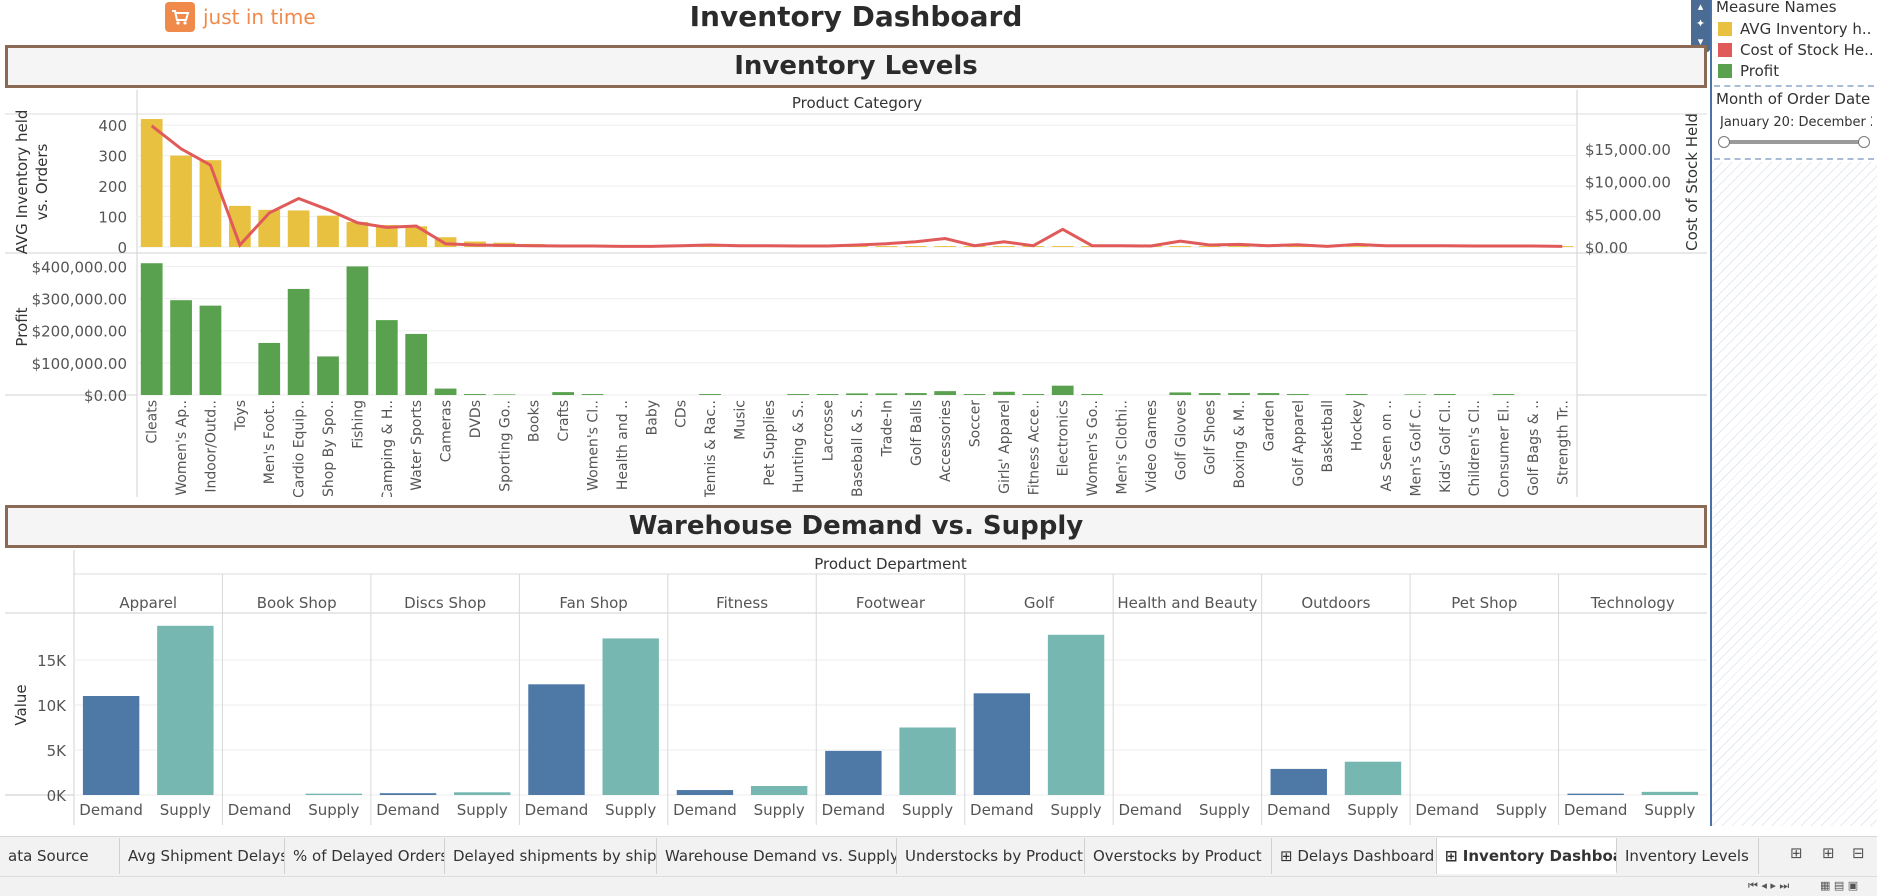 The image size is (1877, 896). I want to click on y-axis-title-line1: AVG Inventory held, so click(22, 182).